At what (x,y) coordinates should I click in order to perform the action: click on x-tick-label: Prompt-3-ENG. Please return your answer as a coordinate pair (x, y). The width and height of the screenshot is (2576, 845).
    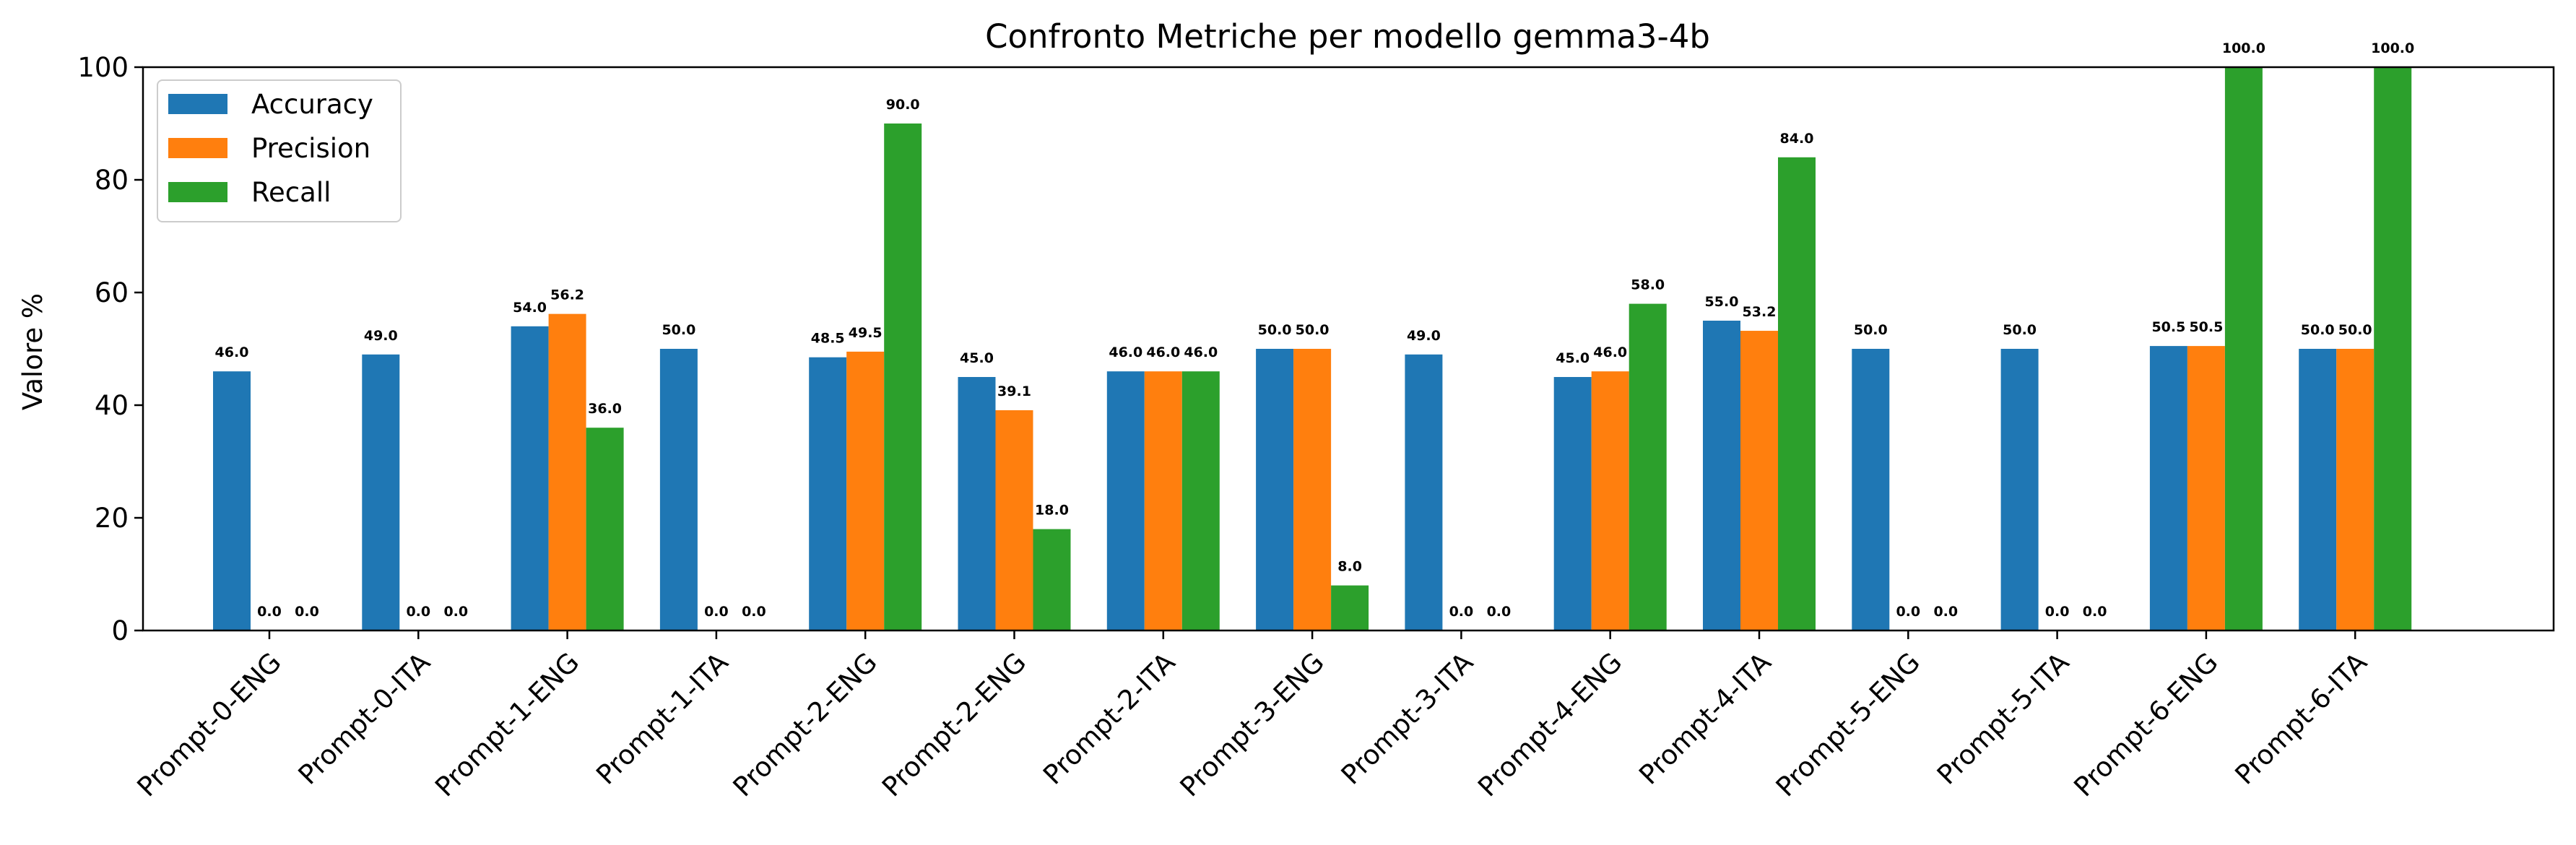
    Looking at the image, I should click on (1252, 724).